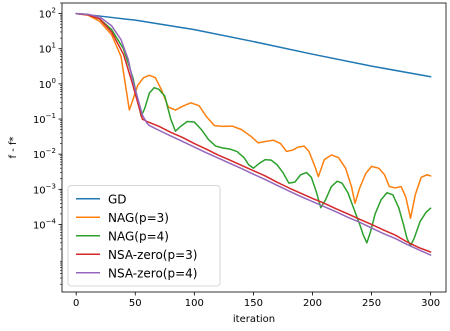 Image resolution: width=450 pixels, height=331 pixels. What do you see at coordinates (312, 303) in the screenshot?
I see `x-tick-label: 200` at bounding box center [312, 303].